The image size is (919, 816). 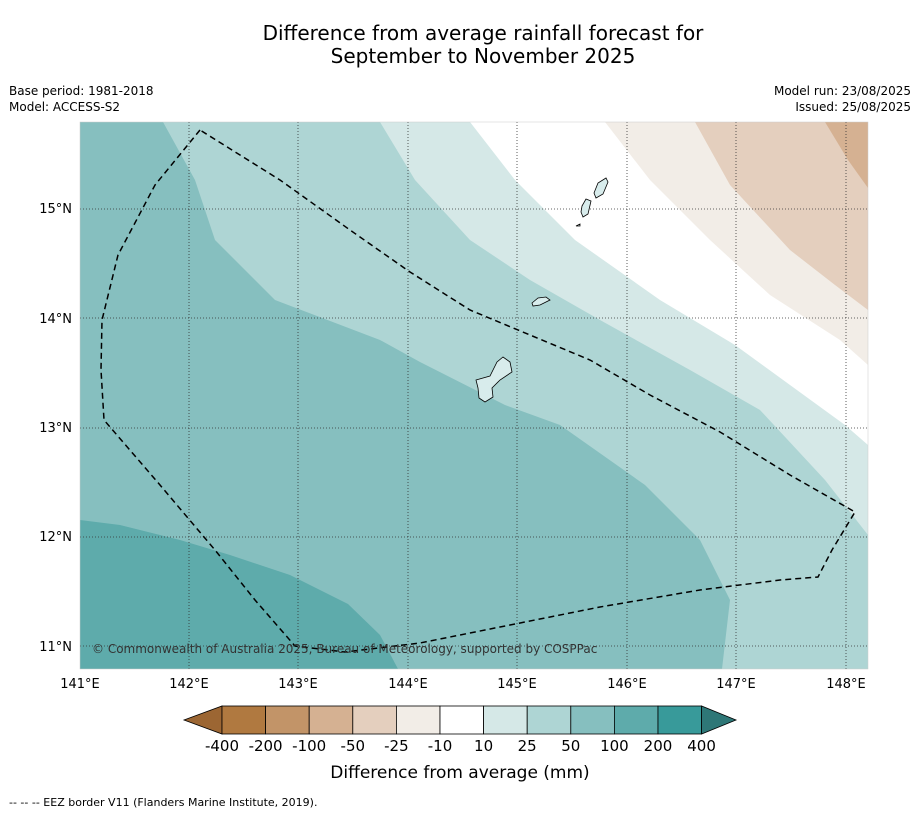 What do you see at coordinates (658, 746) in the screenshot?
I see `legend-tick-label: 200` at bounding box center [658, 746].